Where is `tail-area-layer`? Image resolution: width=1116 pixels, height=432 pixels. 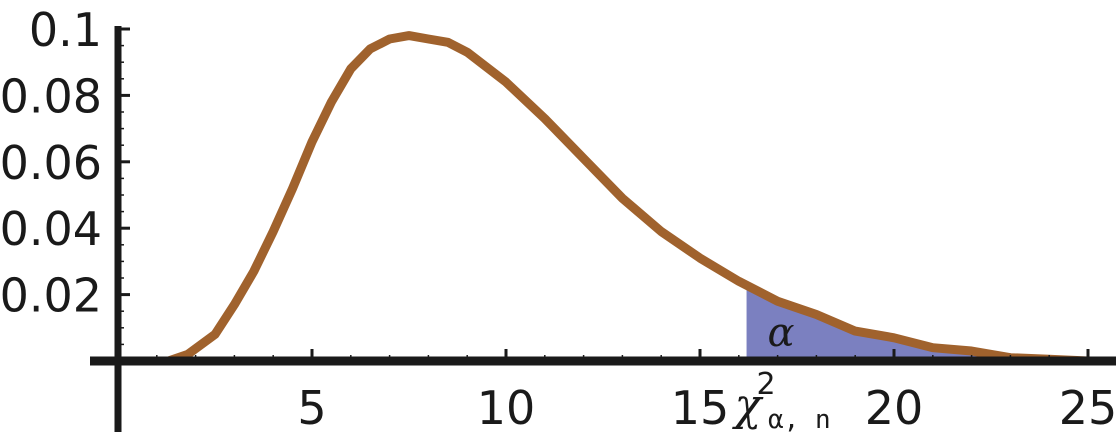 tail-area-layer is located at coordinates (917, 323).